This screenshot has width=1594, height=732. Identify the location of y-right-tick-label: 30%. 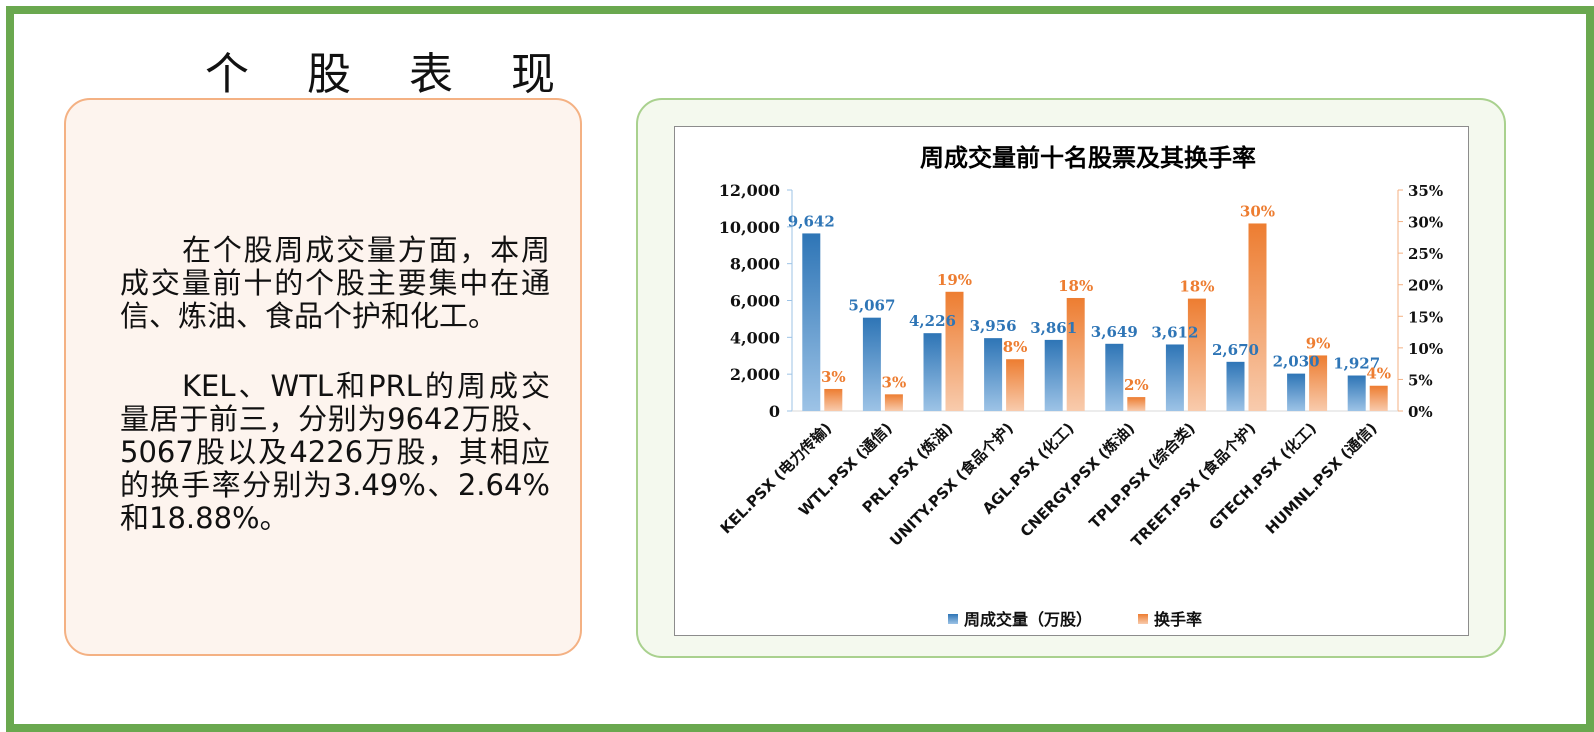
(1425, 223).